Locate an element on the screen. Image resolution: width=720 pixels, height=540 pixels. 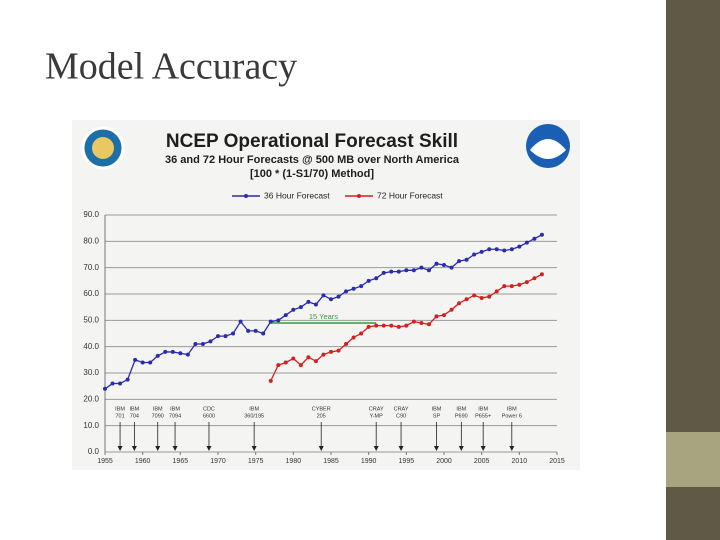
y-tick-label: 20.0 is located at coordinates (91, 398).